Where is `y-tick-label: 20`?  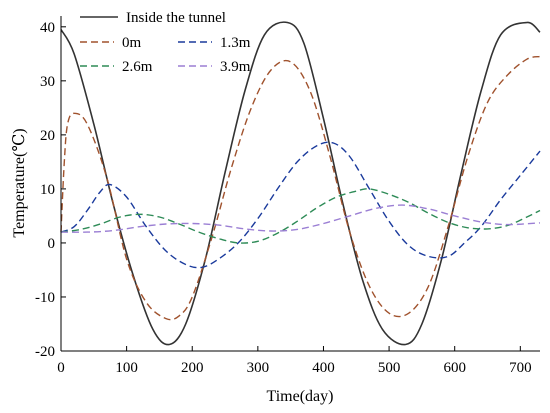 y-tick-label: 20 is located at coordinates (47, 136).